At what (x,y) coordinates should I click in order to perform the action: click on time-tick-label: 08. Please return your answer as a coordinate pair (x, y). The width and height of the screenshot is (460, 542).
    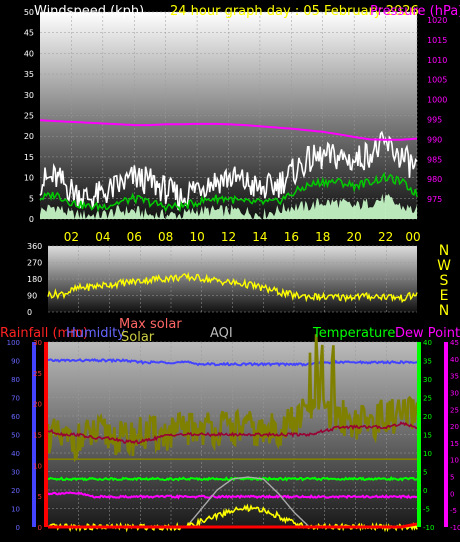
    Looking at the image, I should click on (165, 237).